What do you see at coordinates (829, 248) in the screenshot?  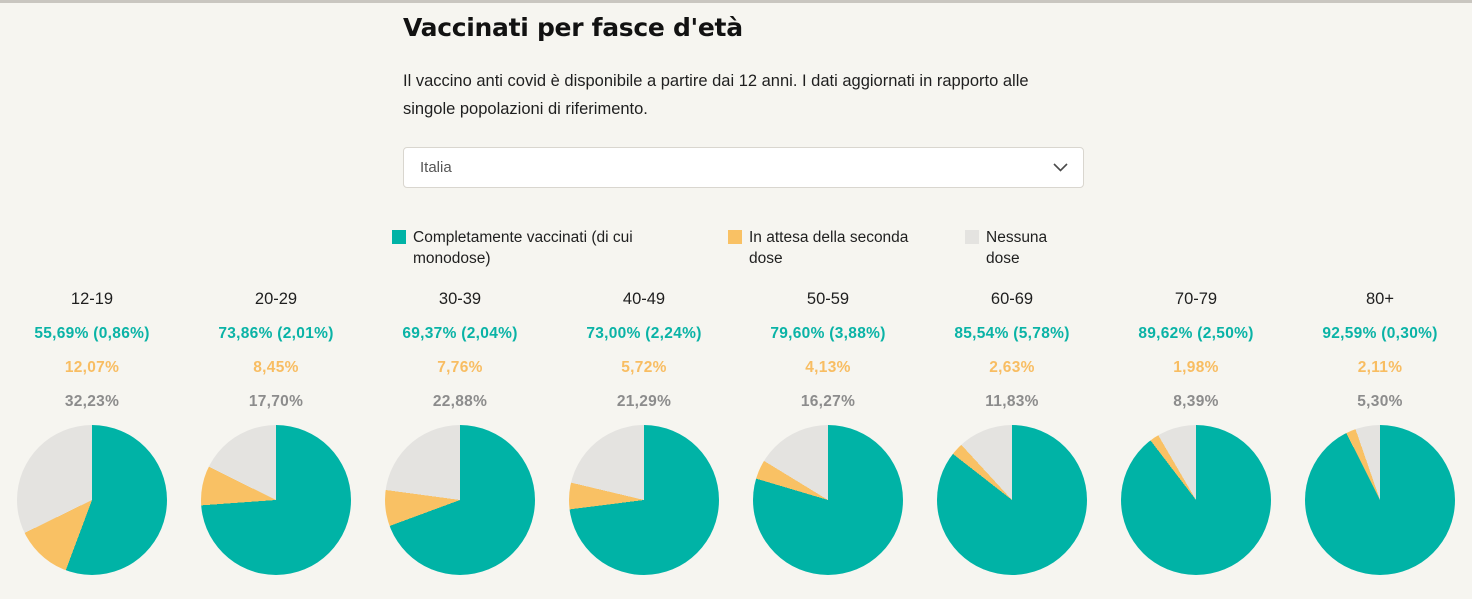 I see `legend-item-label: In attesa della seconda dose` at bounding box center [829, 248].